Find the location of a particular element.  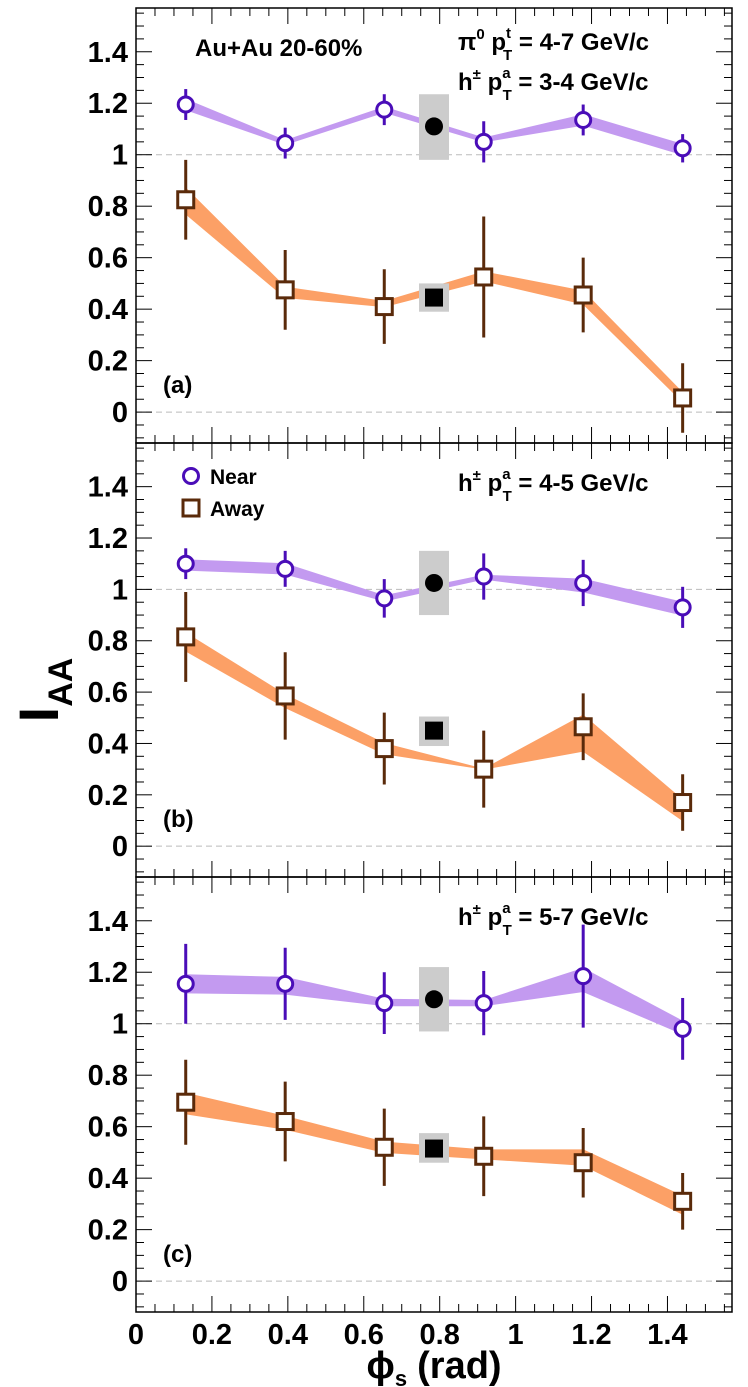

y-axis-title: IAA is located at coordinates (43, 690).